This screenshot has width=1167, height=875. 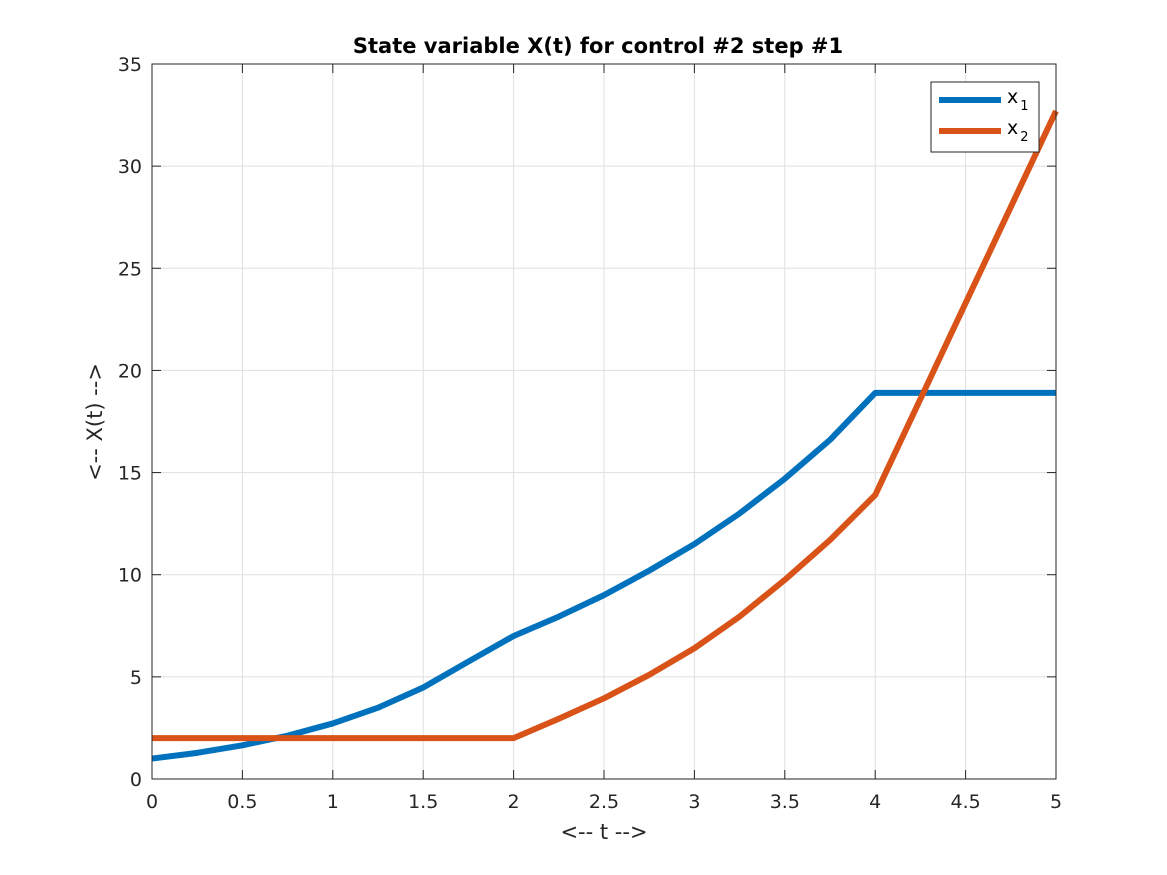 What do you see at coordinates (130, 576) in the screenshot?
I see `y-tick-label: 10` at bounding box center [130, 576].